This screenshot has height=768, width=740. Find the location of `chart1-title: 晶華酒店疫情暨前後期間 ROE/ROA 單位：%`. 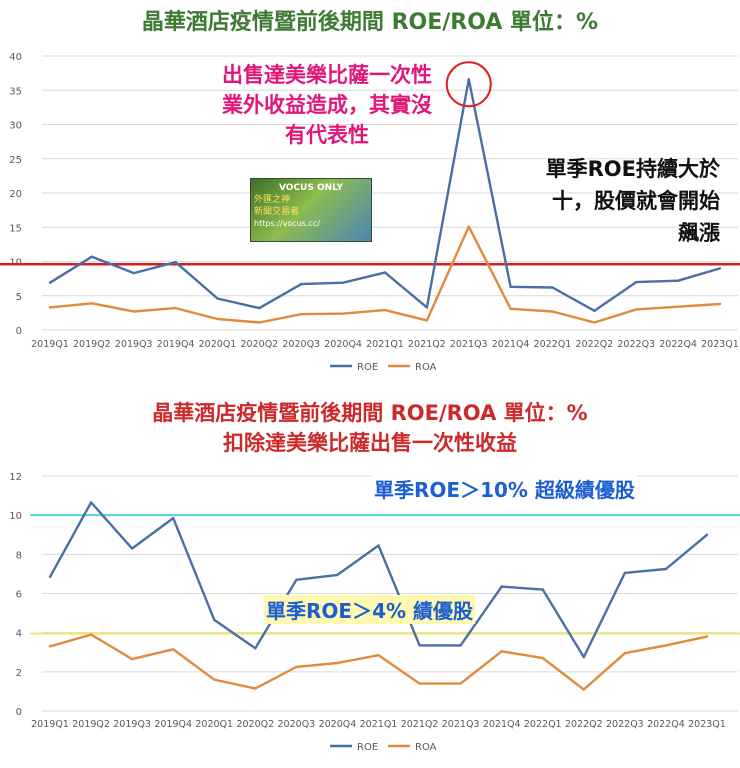

chart1-title: 晶華酒店疫情暨前後期間 ROE/ROA 單位：% is located at coordinates (370, 22).